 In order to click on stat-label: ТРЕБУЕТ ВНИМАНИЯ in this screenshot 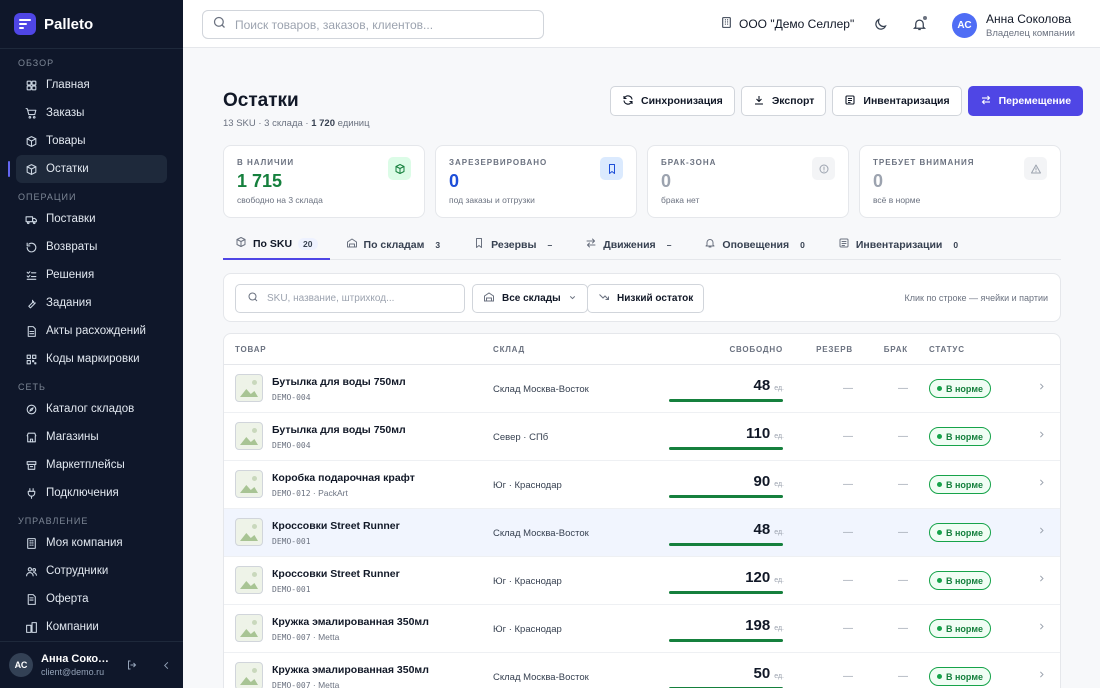, I will do `click(924, 162)`.